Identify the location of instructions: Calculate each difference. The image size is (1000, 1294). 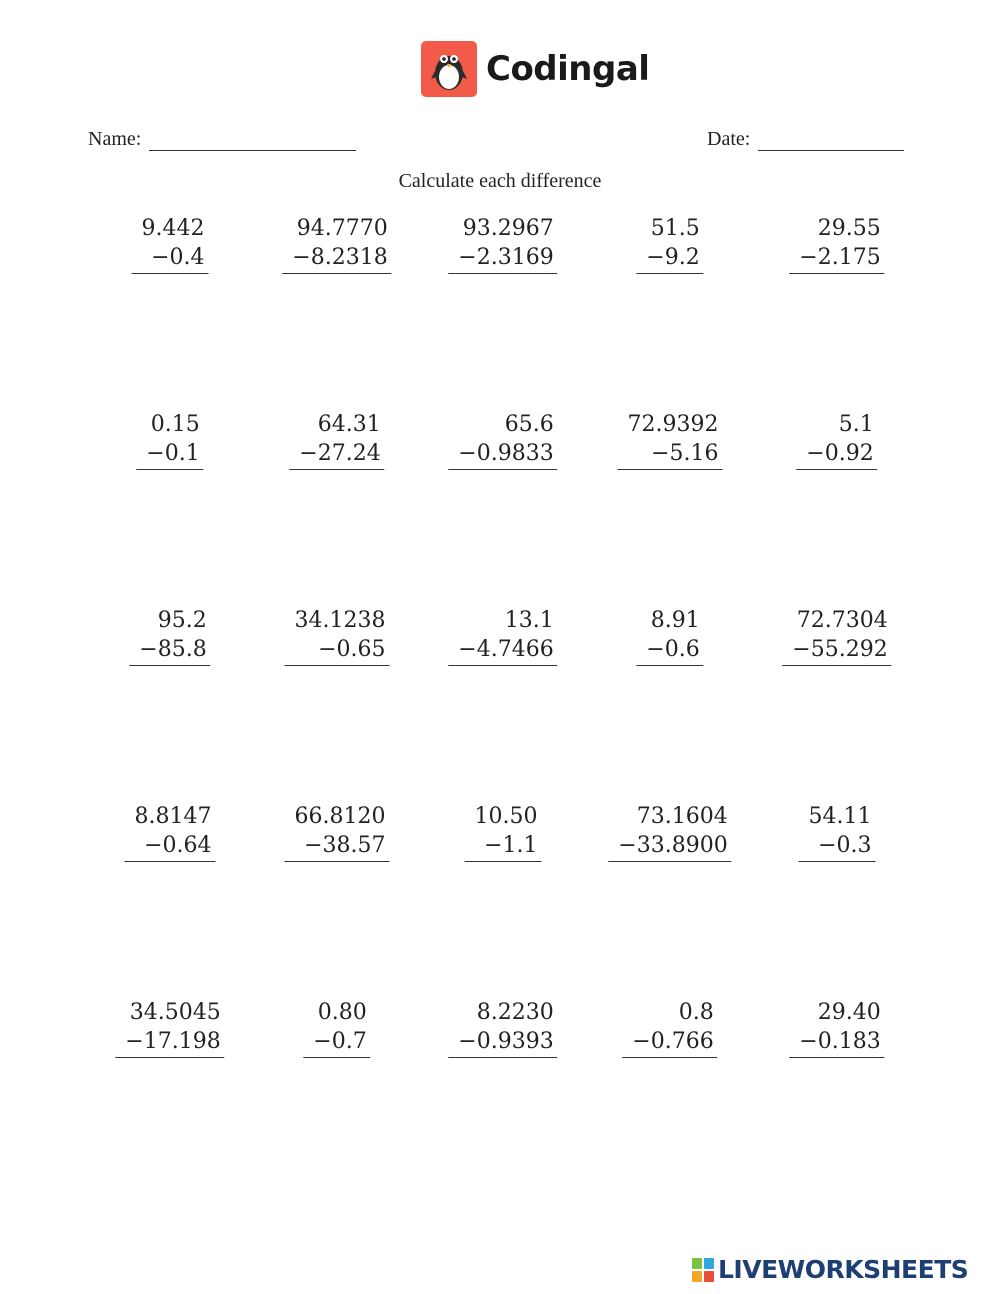
(500, 181).